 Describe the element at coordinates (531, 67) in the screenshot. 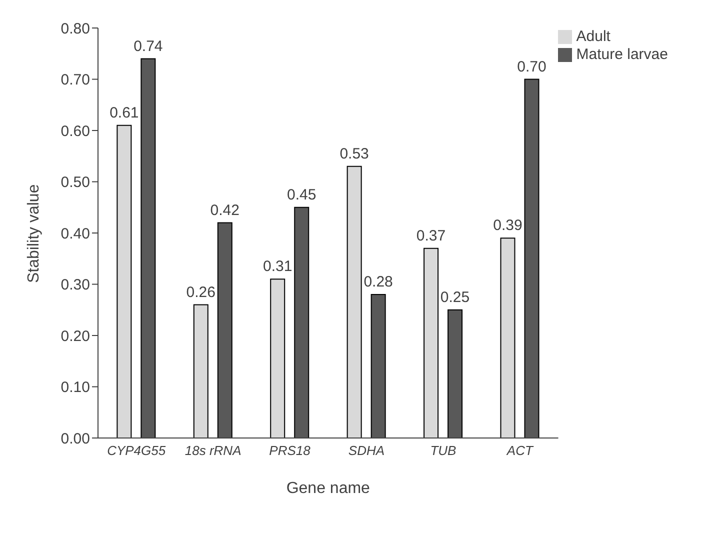

I see `data-label: 0.70` at that location.